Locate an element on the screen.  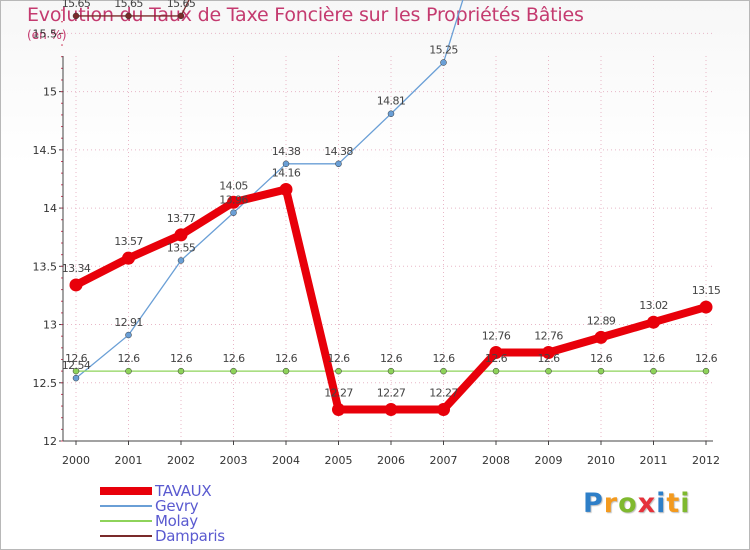
x-tick-label: 2004 is located at coordinates (286, 460).